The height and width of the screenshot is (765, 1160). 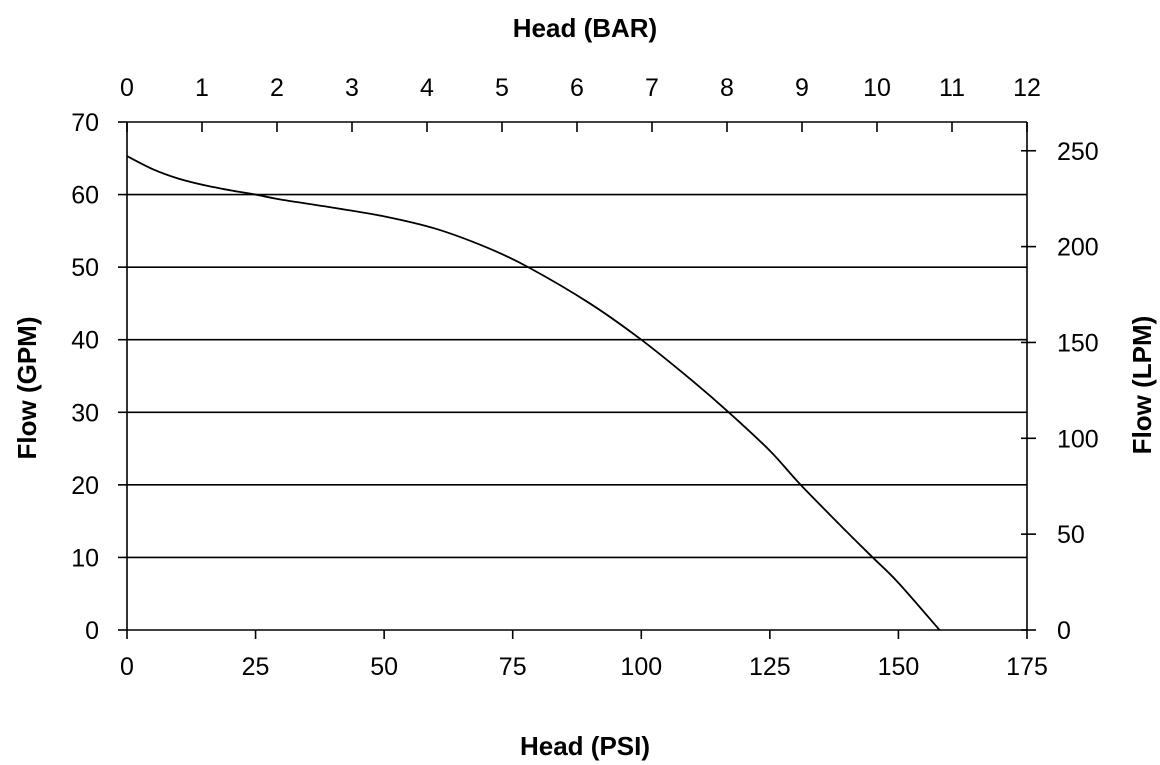 What do you see at coordinates (85, 341) in the screenshot?
I see `y-tick-label-left: 40` at bounding box center [85, 341].